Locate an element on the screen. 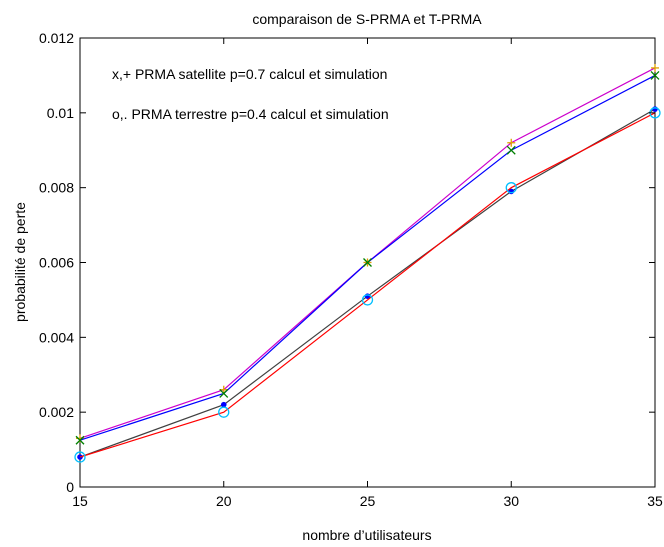 The height and width of the screenshot is (547, 664). x-tick-label: 25 is located at coordinates (368, 501).